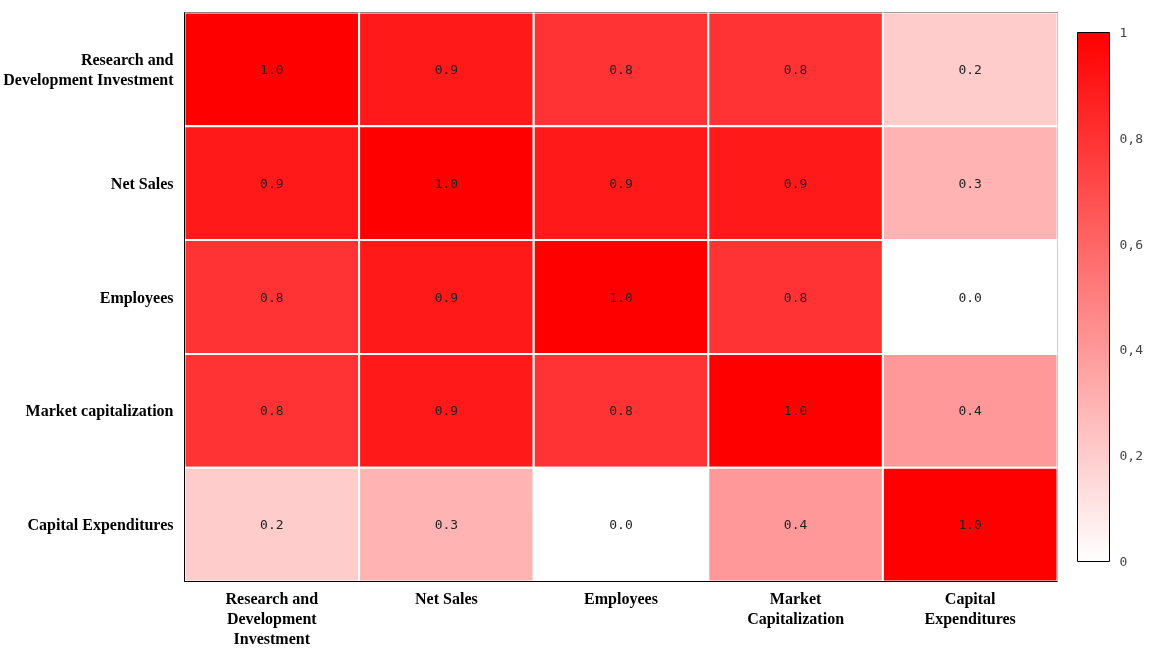  I want to click on color-bar-label: 0,8, so click(1131, 138).